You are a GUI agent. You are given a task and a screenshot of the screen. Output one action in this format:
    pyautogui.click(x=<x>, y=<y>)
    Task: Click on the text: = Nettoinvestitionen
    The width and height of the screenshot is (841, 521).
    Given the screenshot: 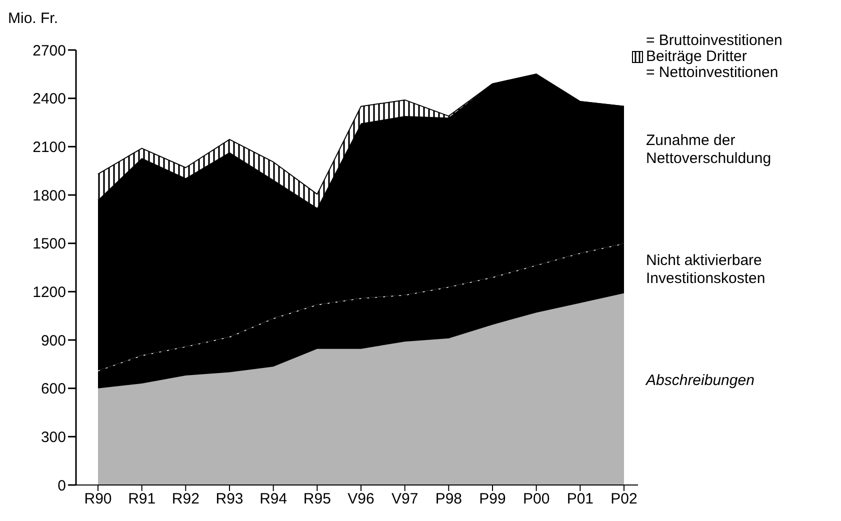 What is the action you would take?
    pyautogui.click(x=713, y=73)
    